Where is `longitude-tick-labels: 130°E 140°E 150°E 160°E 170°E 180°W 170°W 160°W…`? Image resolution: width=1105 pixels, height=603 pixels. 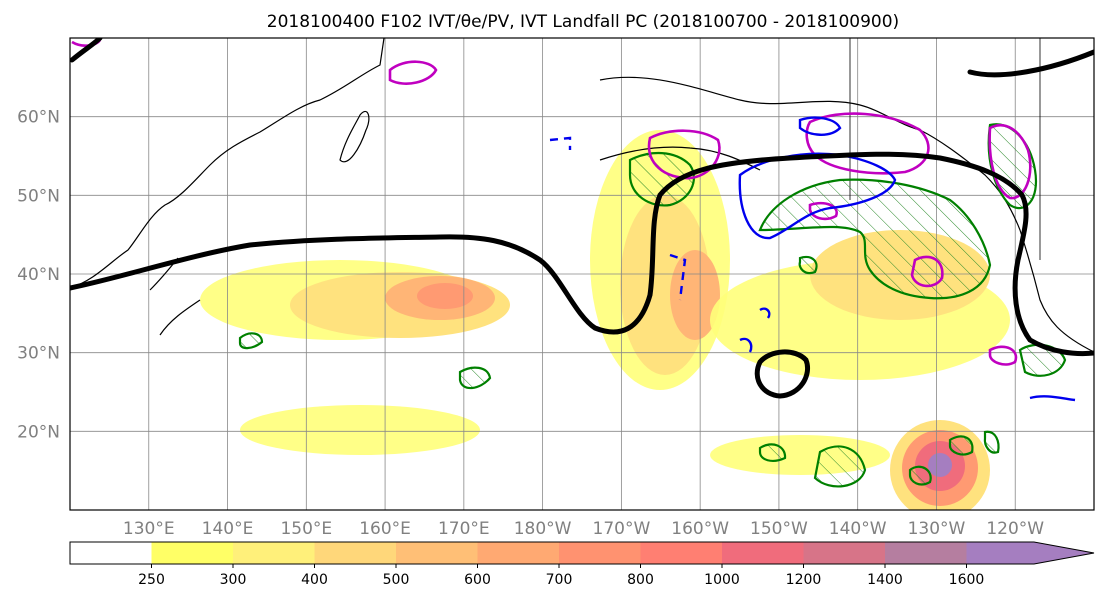
longitude-tick-labels: 130°E 140°E 150°E 160°E 170°E 180°W 170°W 160°W… is located at coordinates (583, 529).